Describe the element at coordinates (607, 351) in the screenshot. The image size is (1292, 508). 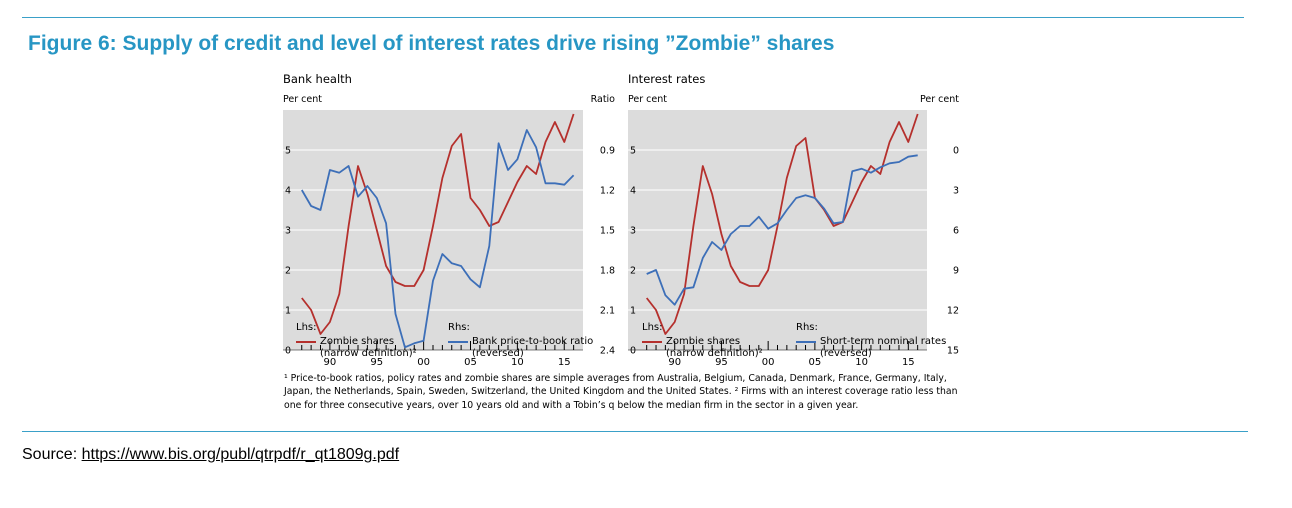
I see `y-tick-label-right: 2.4` at that location.